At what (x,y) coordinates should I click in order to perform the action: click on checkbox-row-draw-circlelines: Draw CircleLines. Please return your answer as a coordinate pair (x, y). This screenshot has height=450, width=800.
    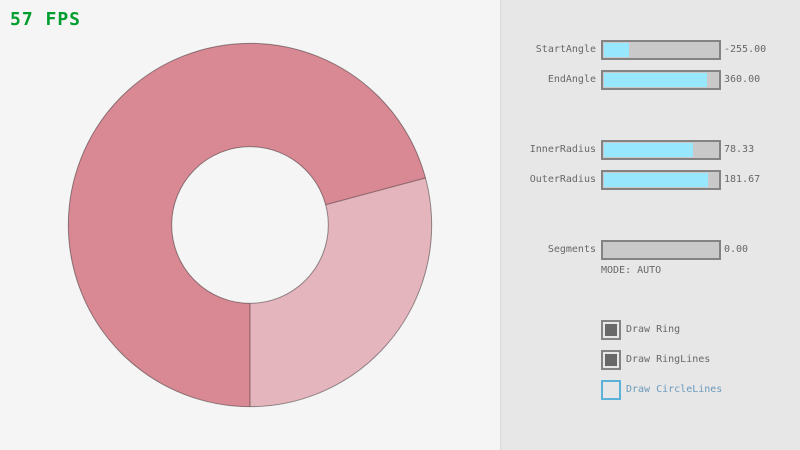
    Looking at the image, I should click on (700, 390).